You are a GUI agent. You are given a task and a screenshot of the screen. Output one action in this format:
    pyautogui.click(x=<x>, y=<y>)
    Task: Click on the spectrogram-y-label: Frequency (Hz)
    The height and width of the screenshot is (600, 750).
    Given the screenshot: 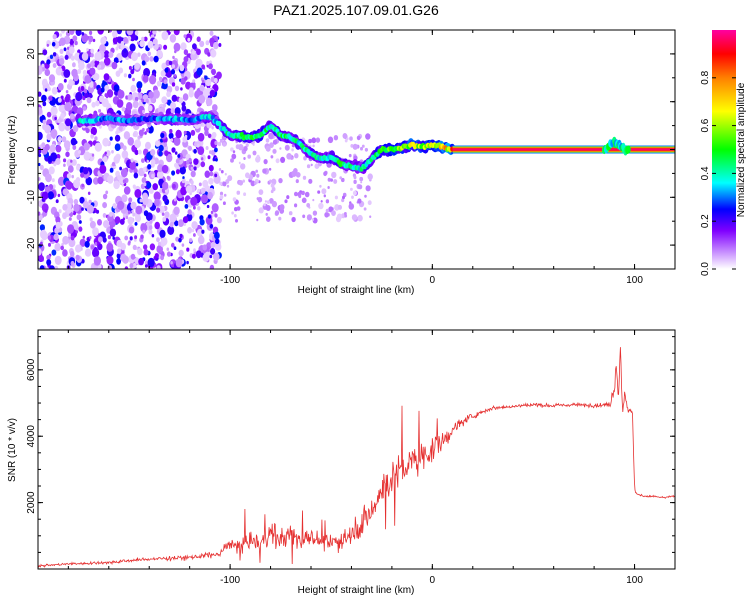 What is the action you would take?
    pyautogui.click(x=12, y=150)
    